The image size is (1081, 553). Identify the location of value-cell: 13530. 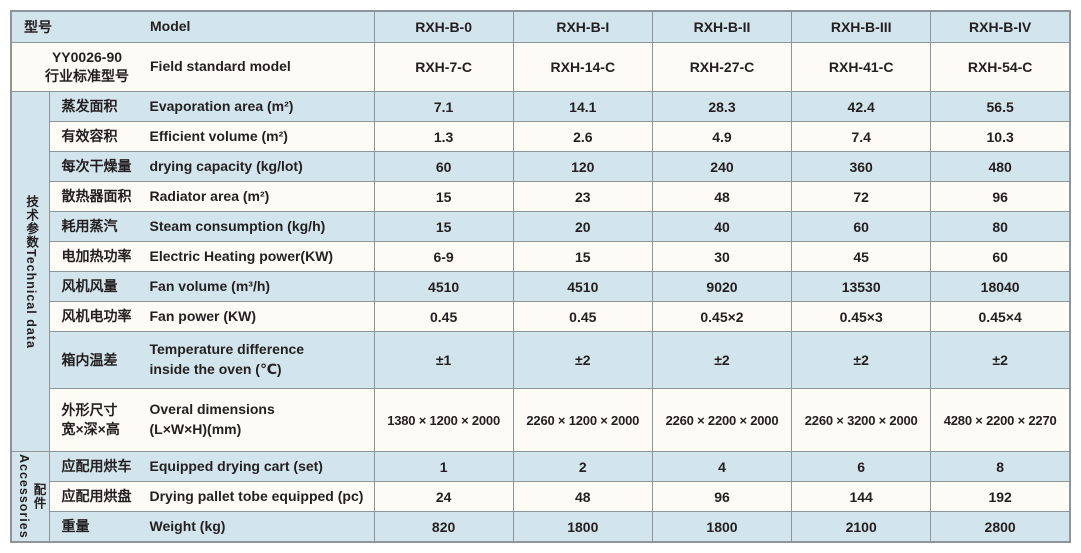
(861, 286).